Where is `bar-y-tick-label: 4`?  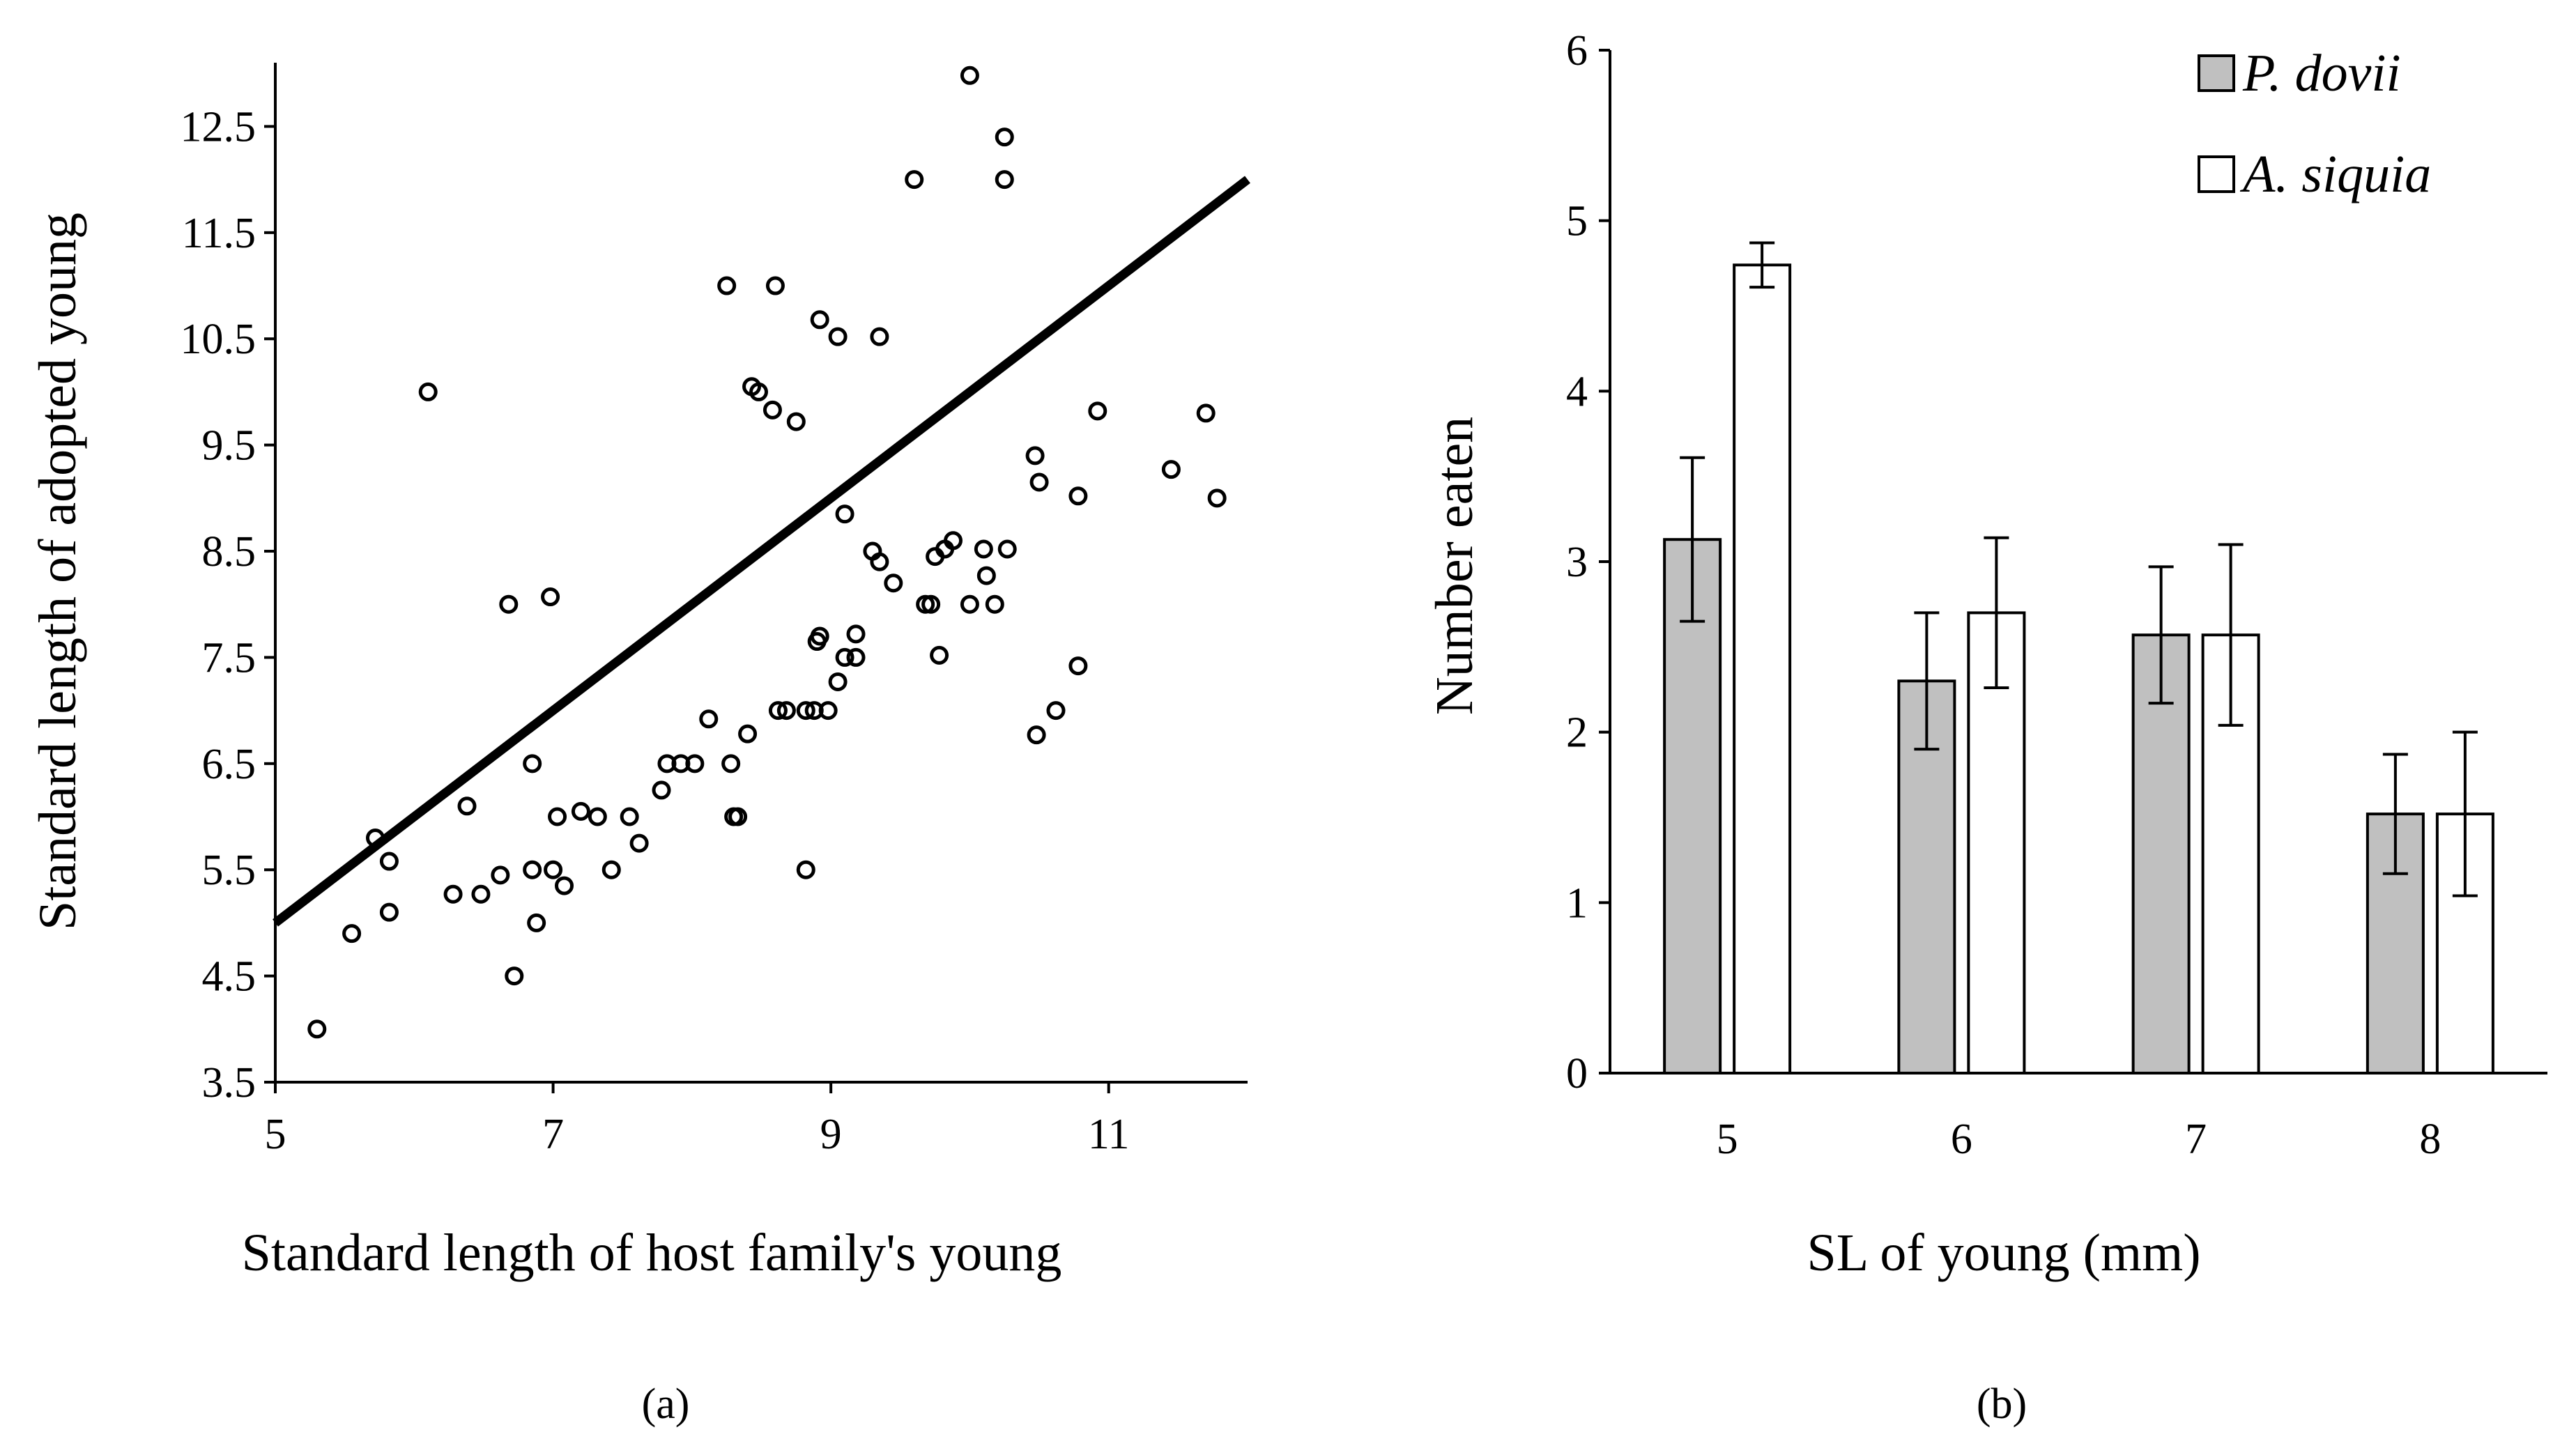
bar-y-tick-label: 4 is located at coordinates (1577, 392).